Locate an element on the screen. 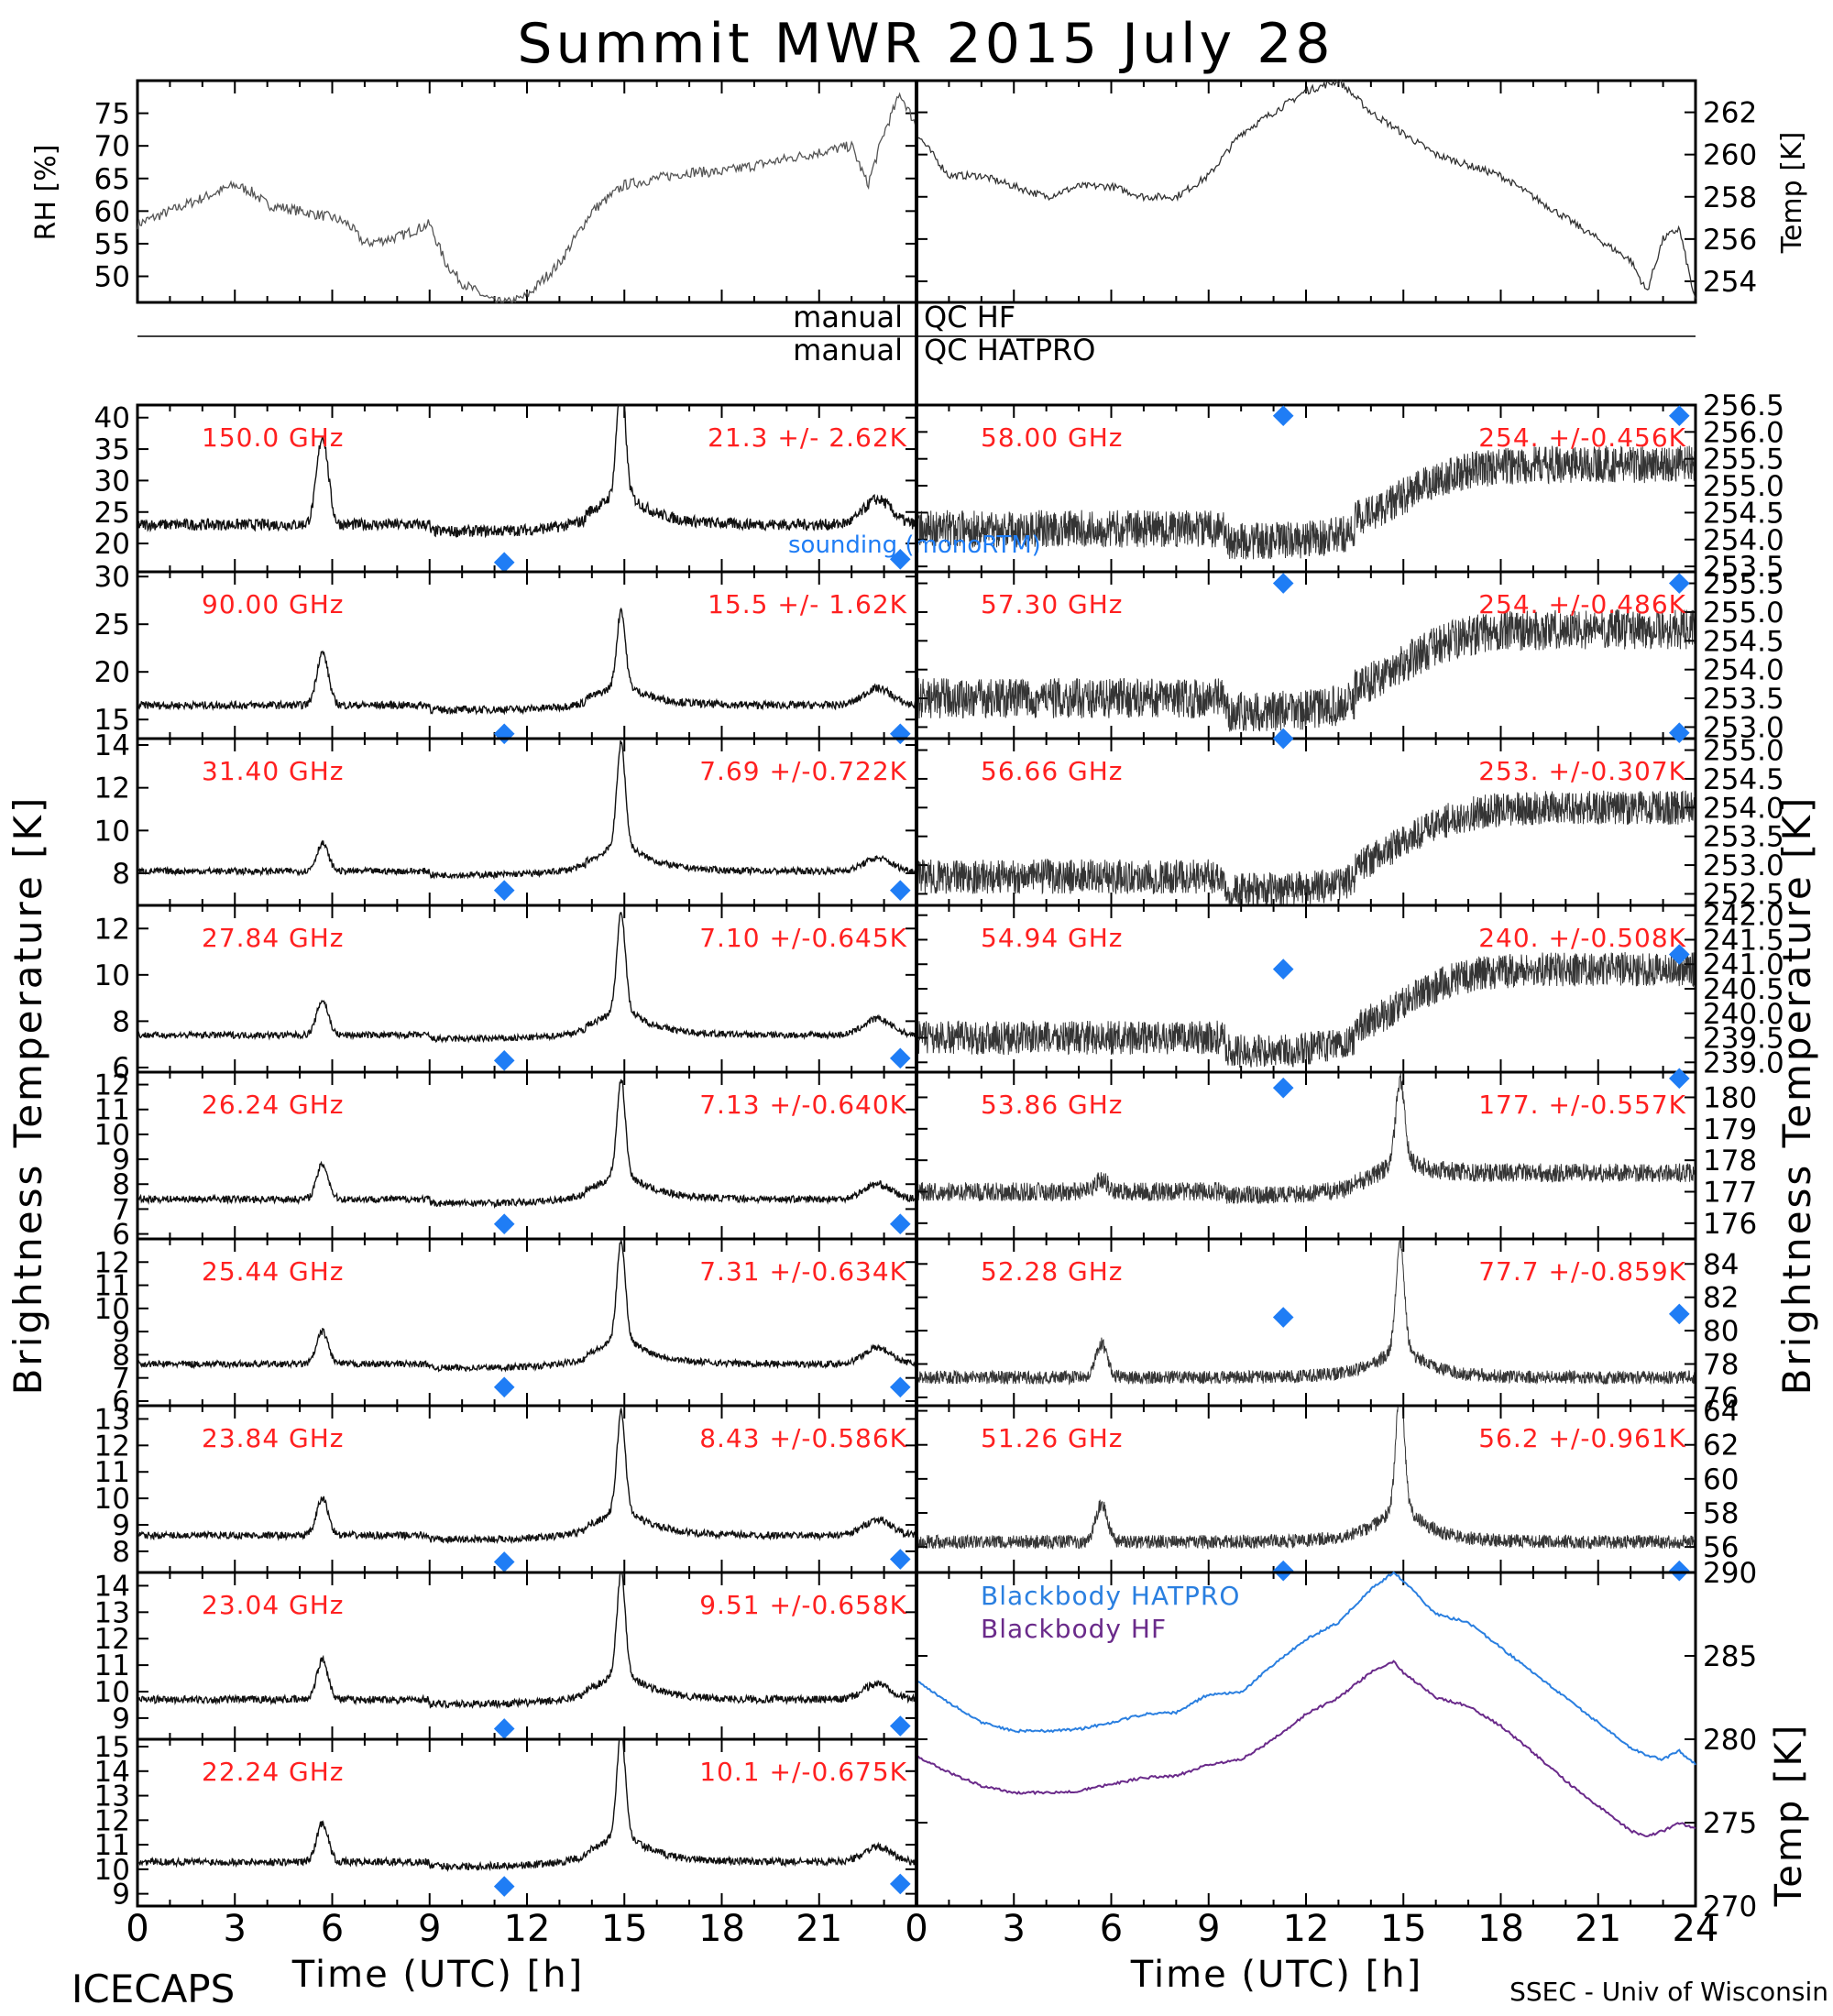 This screenshot has width=1833, height=2016. y-tick-label: 241.5 is located at coordinates (1743, 940).